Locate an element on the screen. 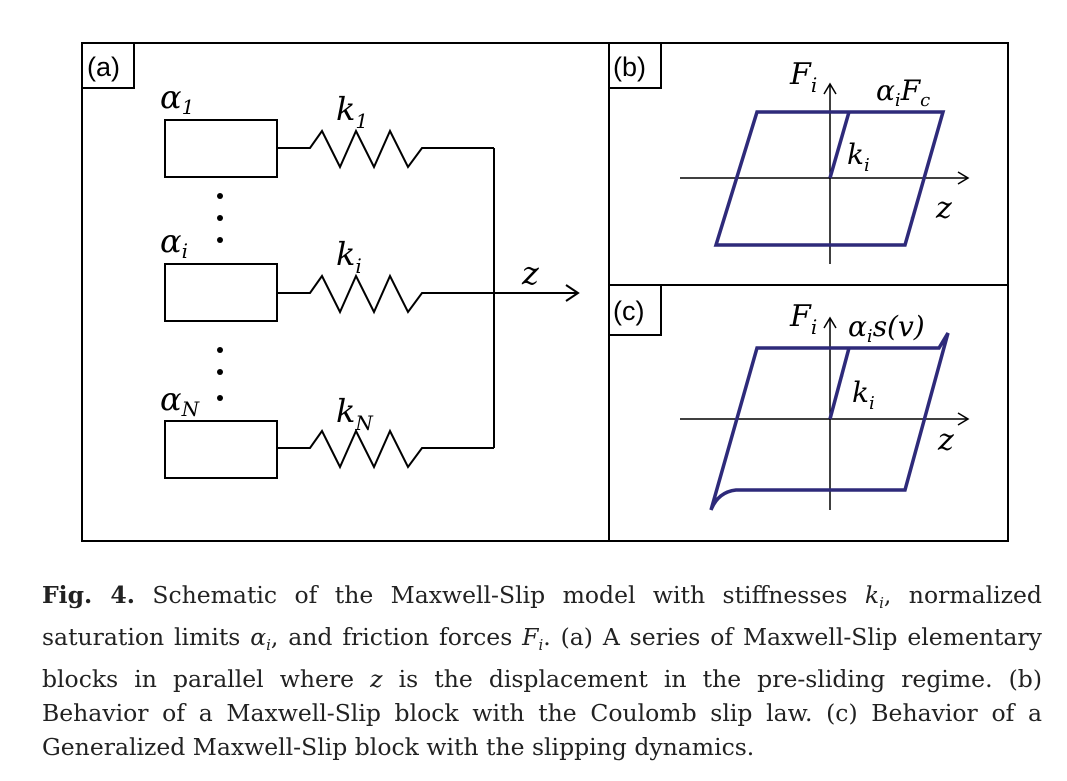 The width and height of the screenshot is (1067, 781). panel-c-y-arrowhead is located at coordinates (830, 322).